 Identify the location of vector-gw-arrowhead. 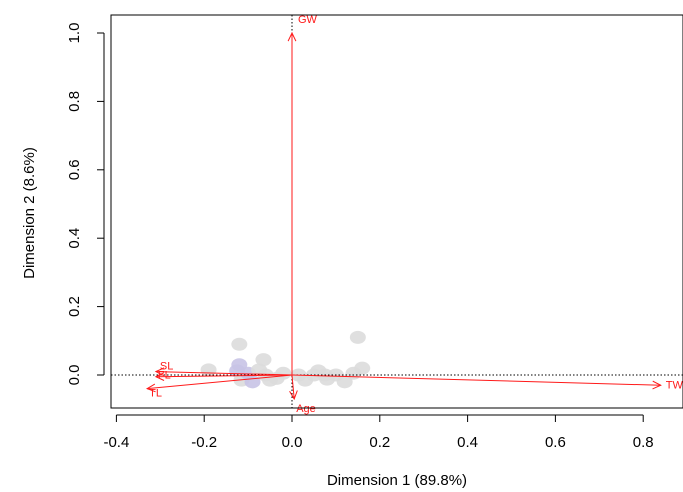
(292, 36).